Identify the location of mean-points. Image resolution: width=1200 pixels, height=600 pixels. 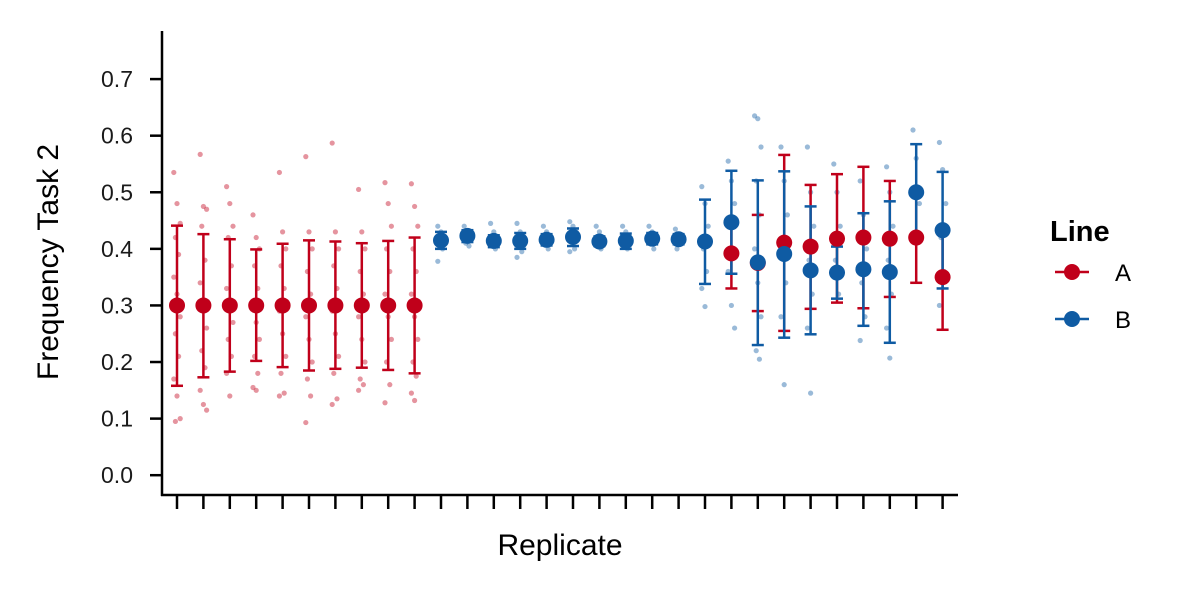
(560, 249).